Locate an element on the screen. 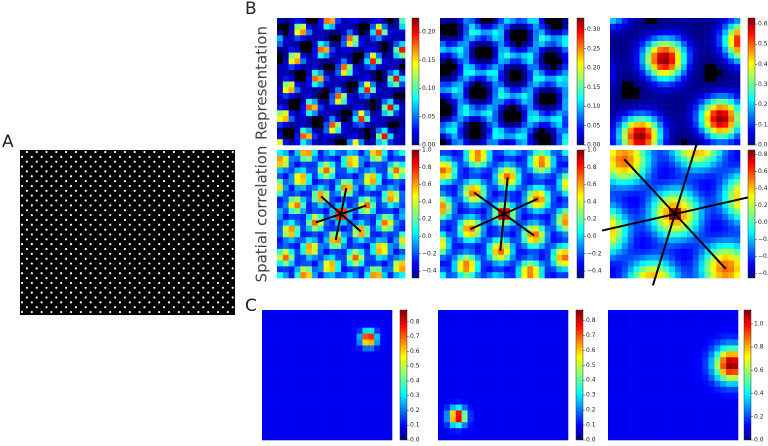 The width and height of the screenshot is (768, 446). lattice-bg is located at coordinates (127, 232).